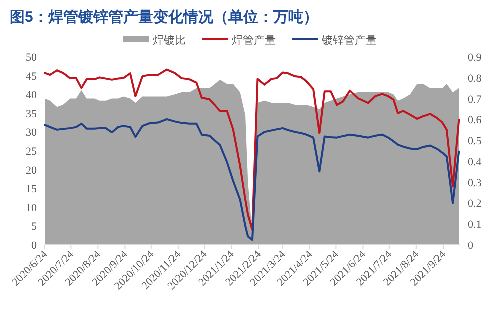 The image size is (500, 324). What do you see at coordinates (475, 58) in the screenshot?
I see `y2-tick-label: 0.9` at bounding box center [475, 58].